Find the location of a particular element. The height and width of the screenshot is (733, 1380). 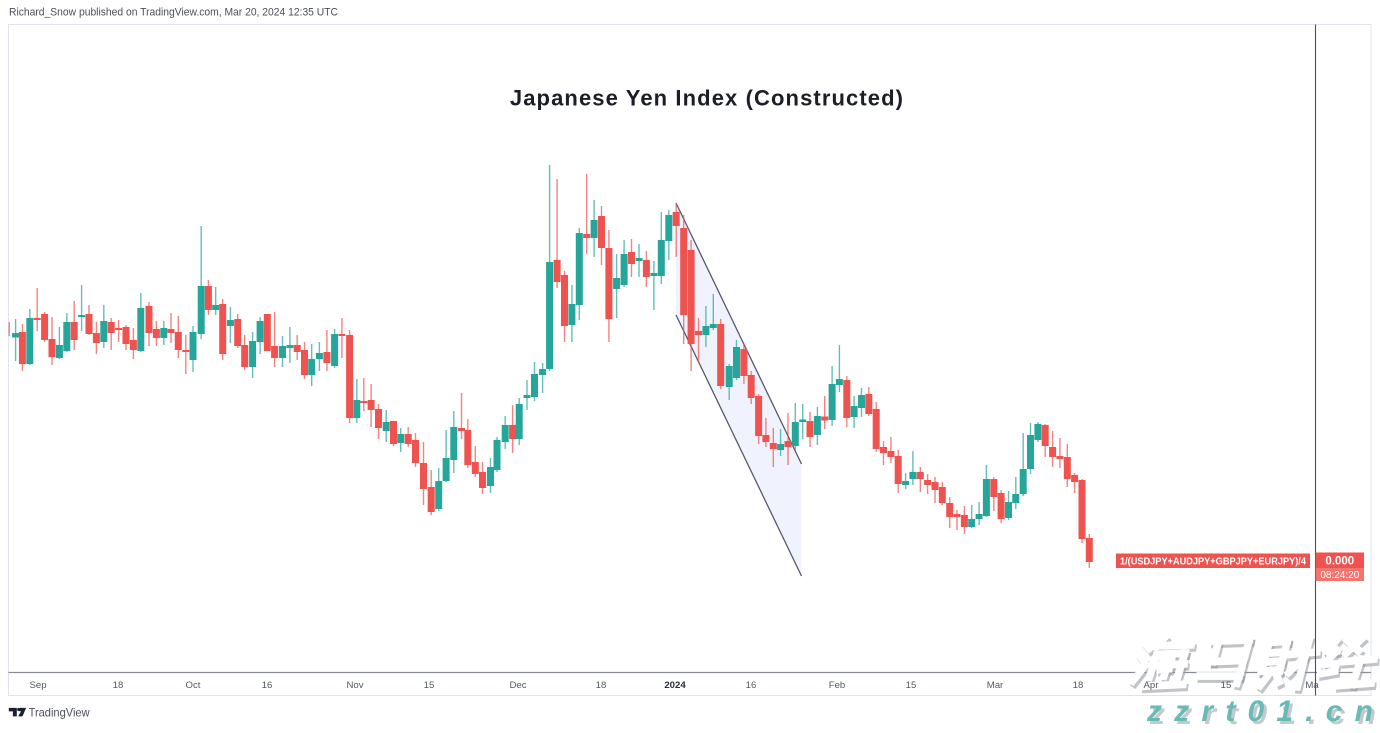

svg-text: Apr is located at coordinates (1152, 685).